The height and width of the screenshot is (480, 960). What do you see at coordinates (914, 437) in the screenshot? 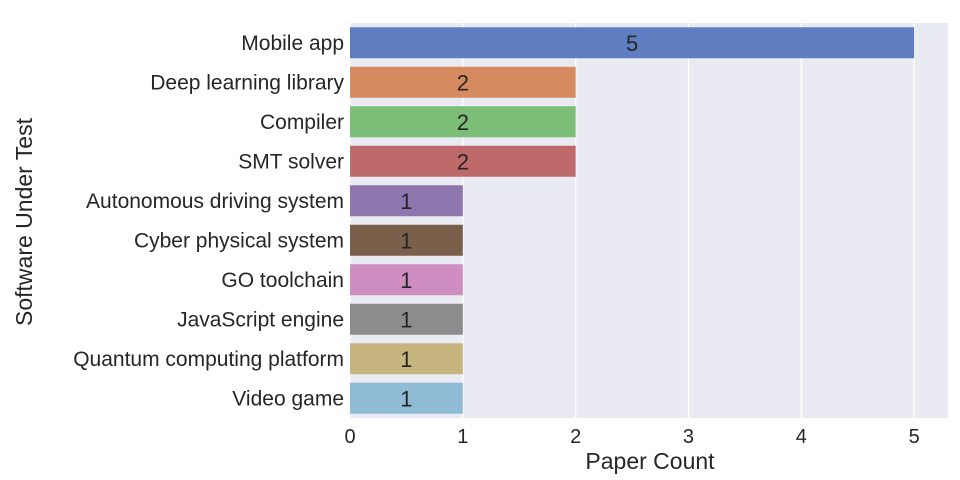
I see `x-tick-label: 5` at bounding box center [914, 437].